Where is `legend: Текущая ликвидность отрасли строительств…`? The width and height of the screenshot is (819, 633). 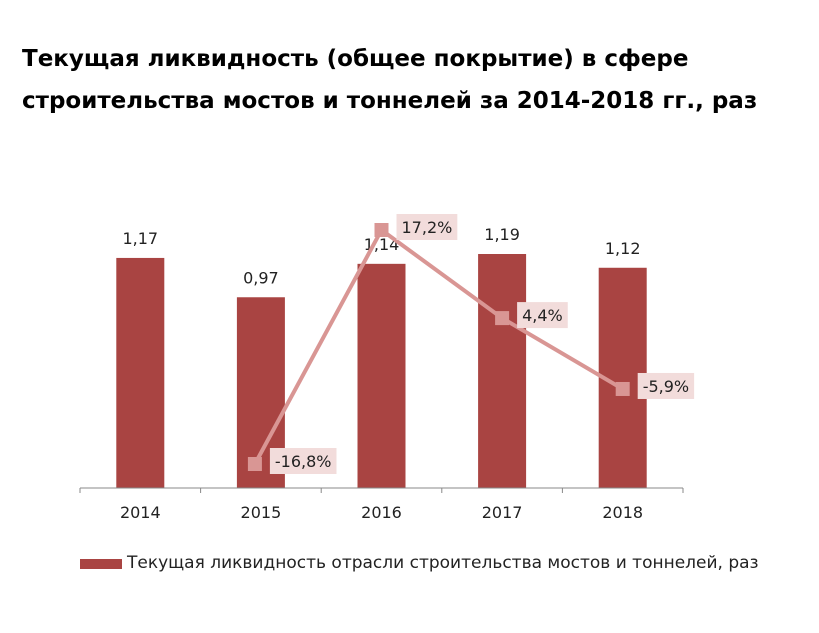 legend: Текущая ликвидность отрасли строительств… is located at coordinates (430, 563).